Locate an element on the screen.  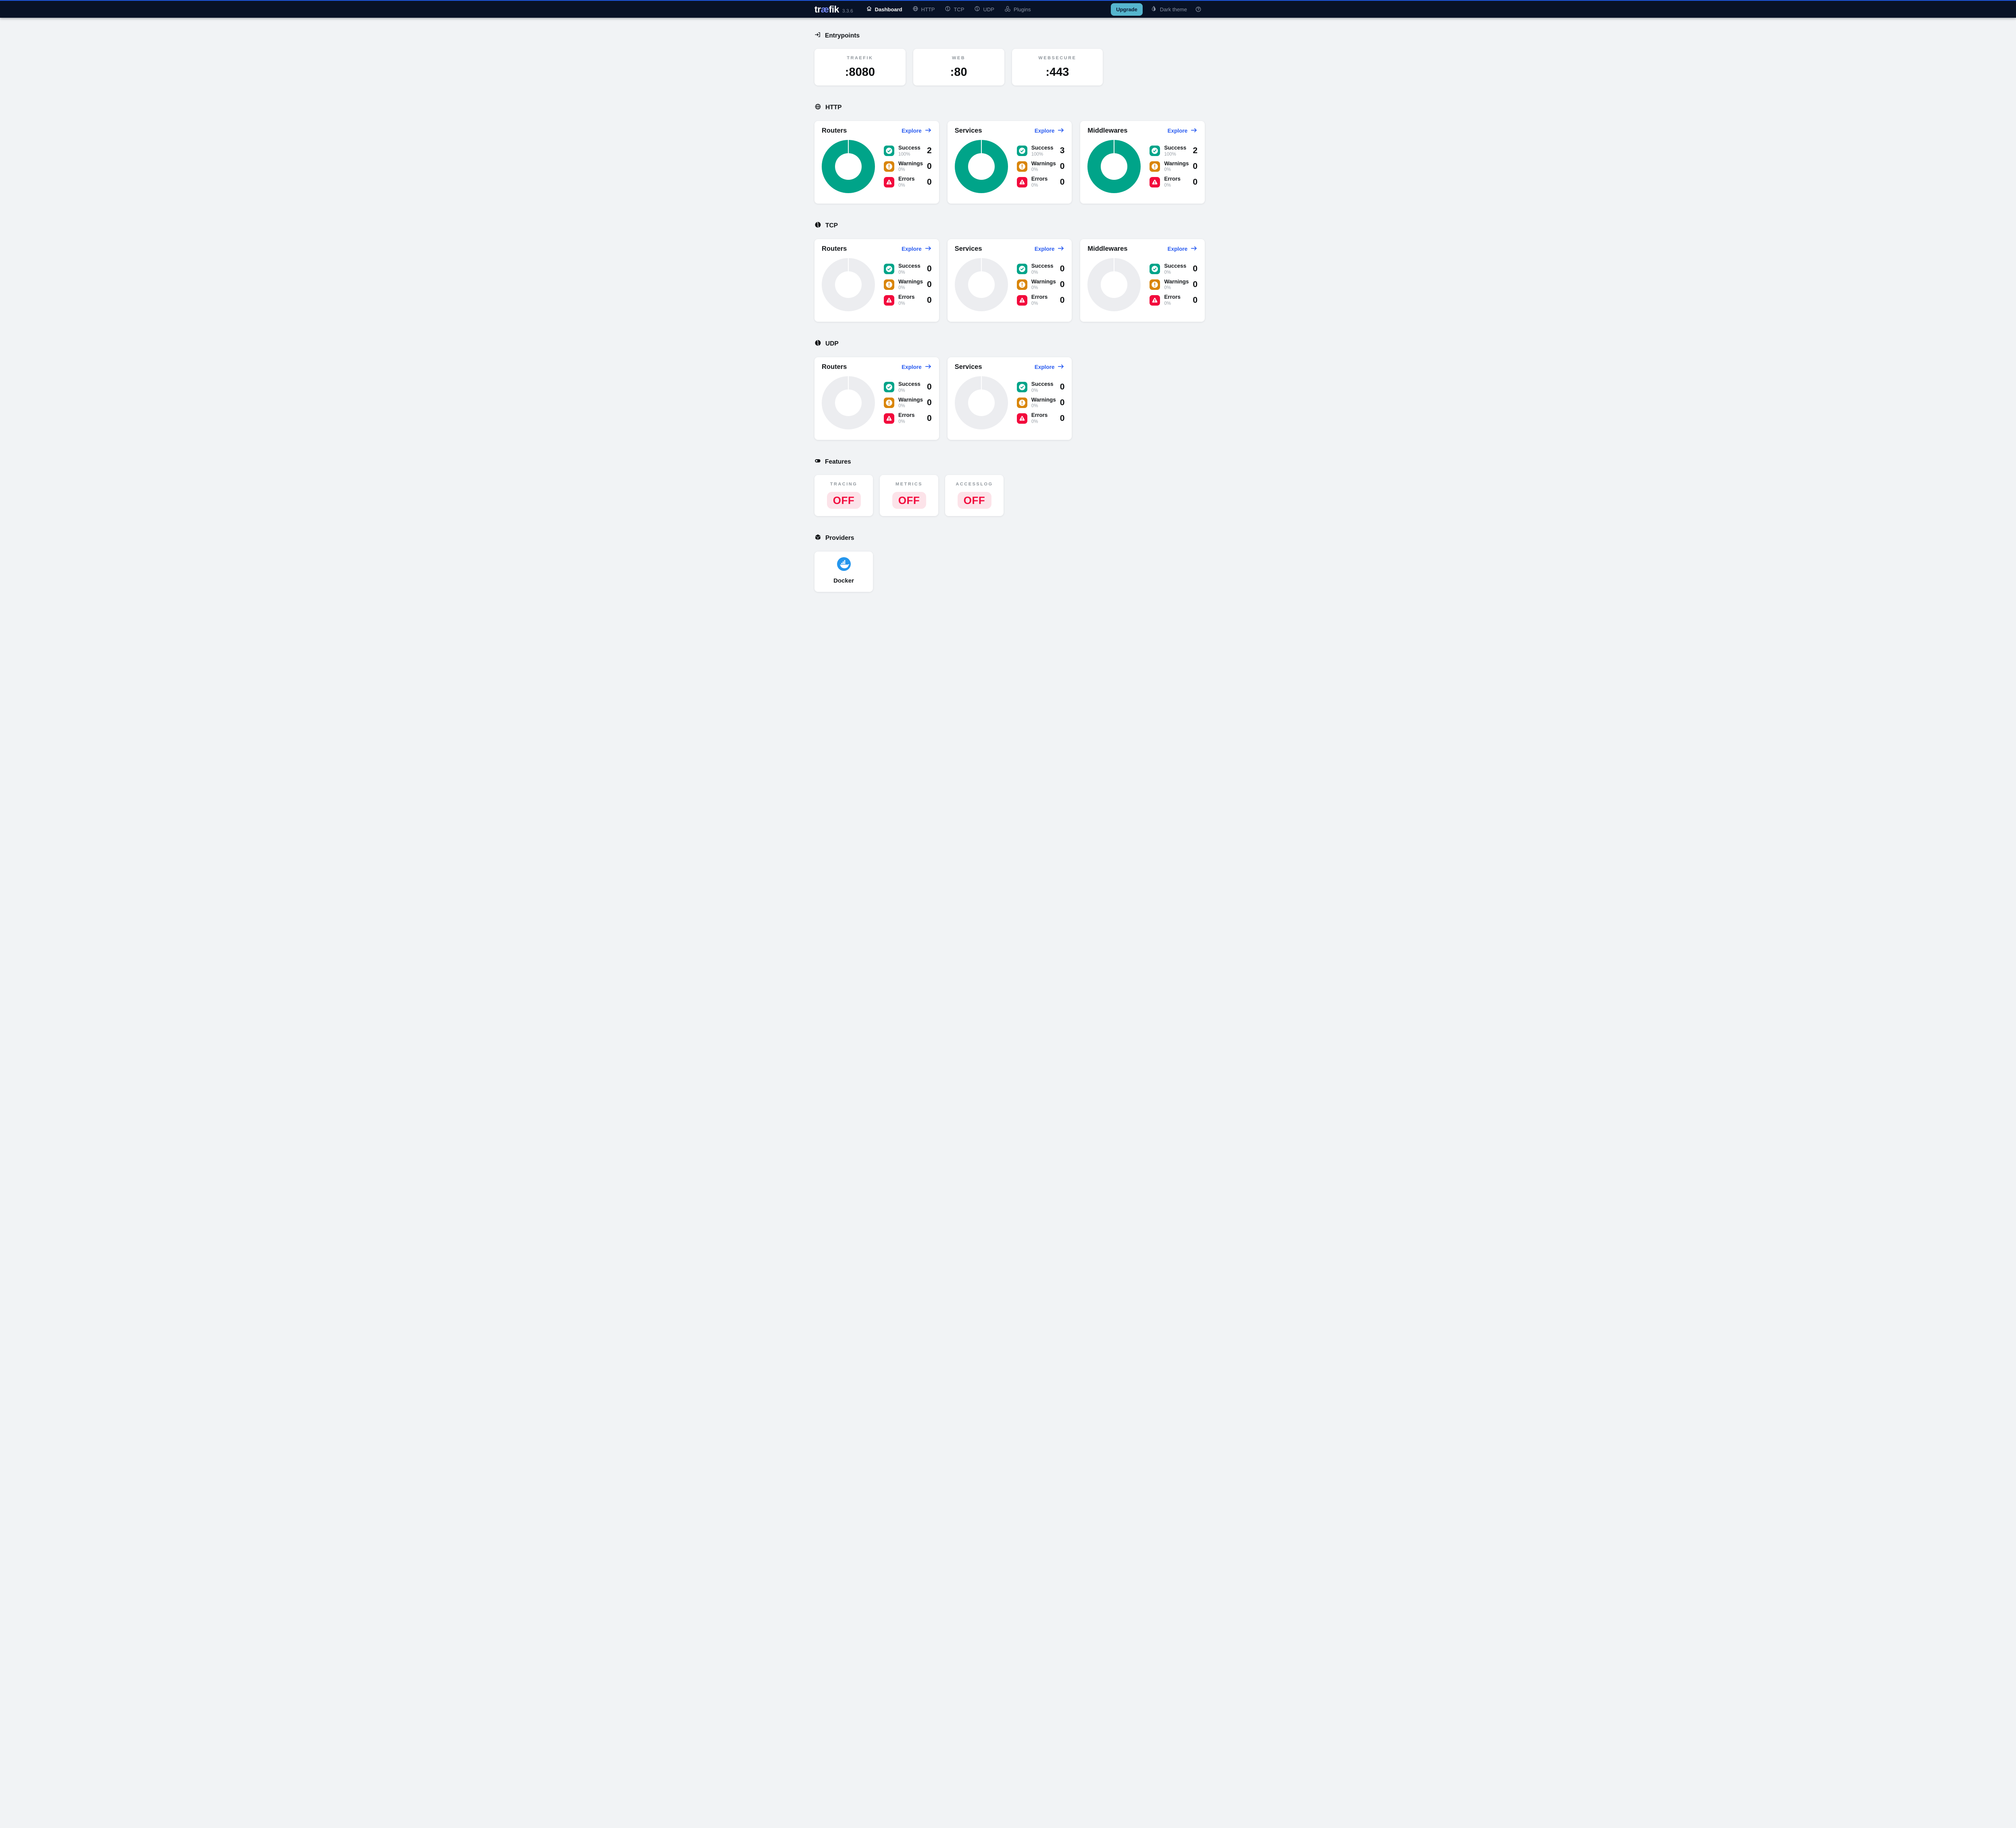
nav-label: TCP is located at coordinates (959, 9).